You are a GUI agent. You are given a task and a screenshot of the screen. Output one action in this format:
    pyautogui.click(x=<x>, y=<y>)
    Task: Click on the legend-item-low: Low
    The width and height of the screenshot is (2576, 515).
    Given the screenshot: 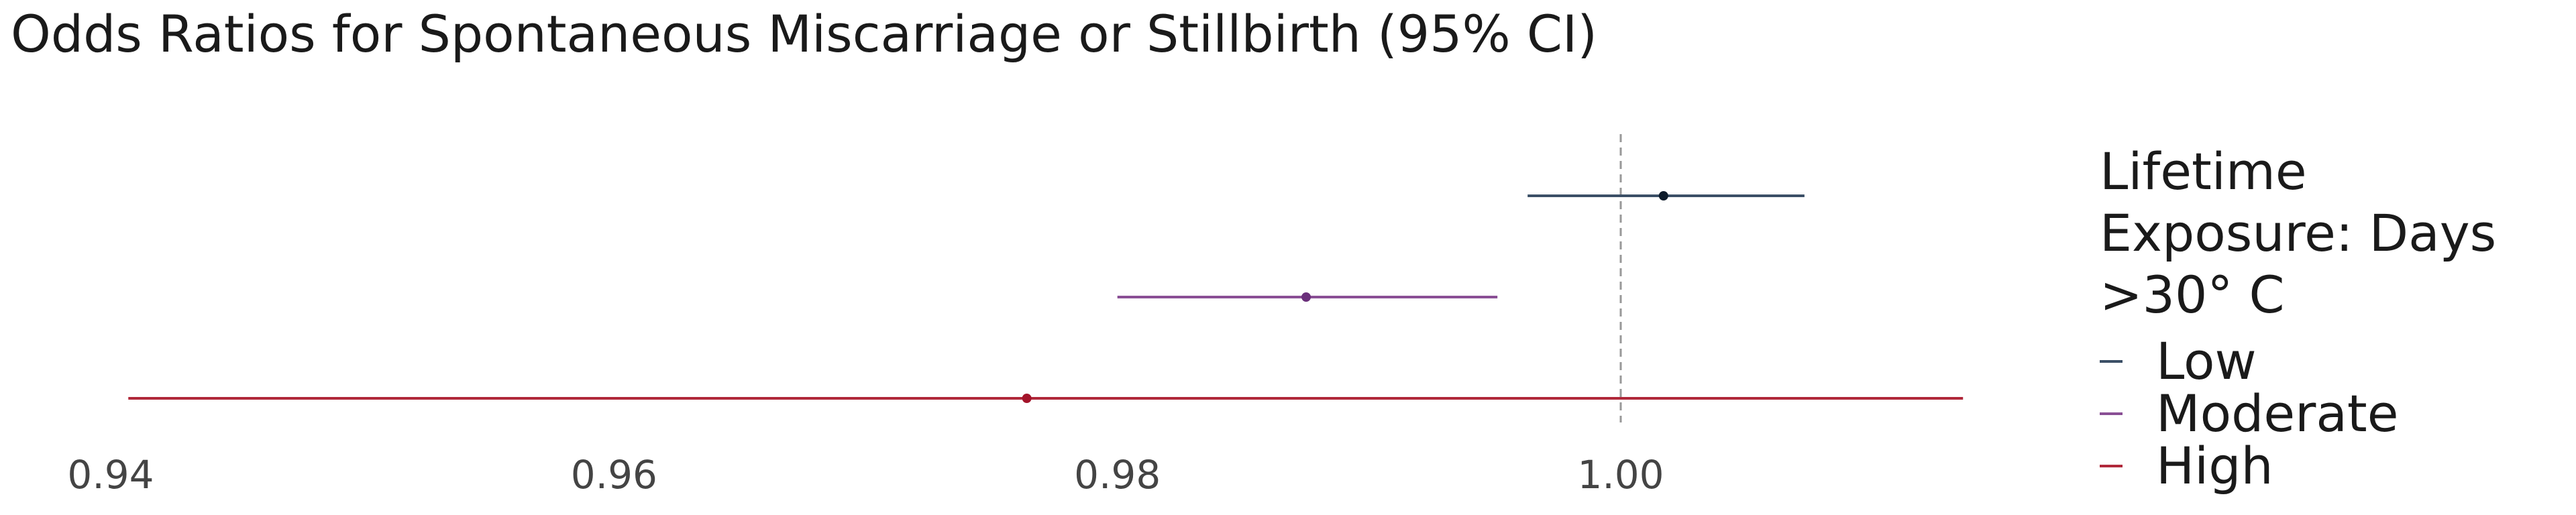 What is the action you would take?
    pyautogui.click(x=2334, y=361)
    